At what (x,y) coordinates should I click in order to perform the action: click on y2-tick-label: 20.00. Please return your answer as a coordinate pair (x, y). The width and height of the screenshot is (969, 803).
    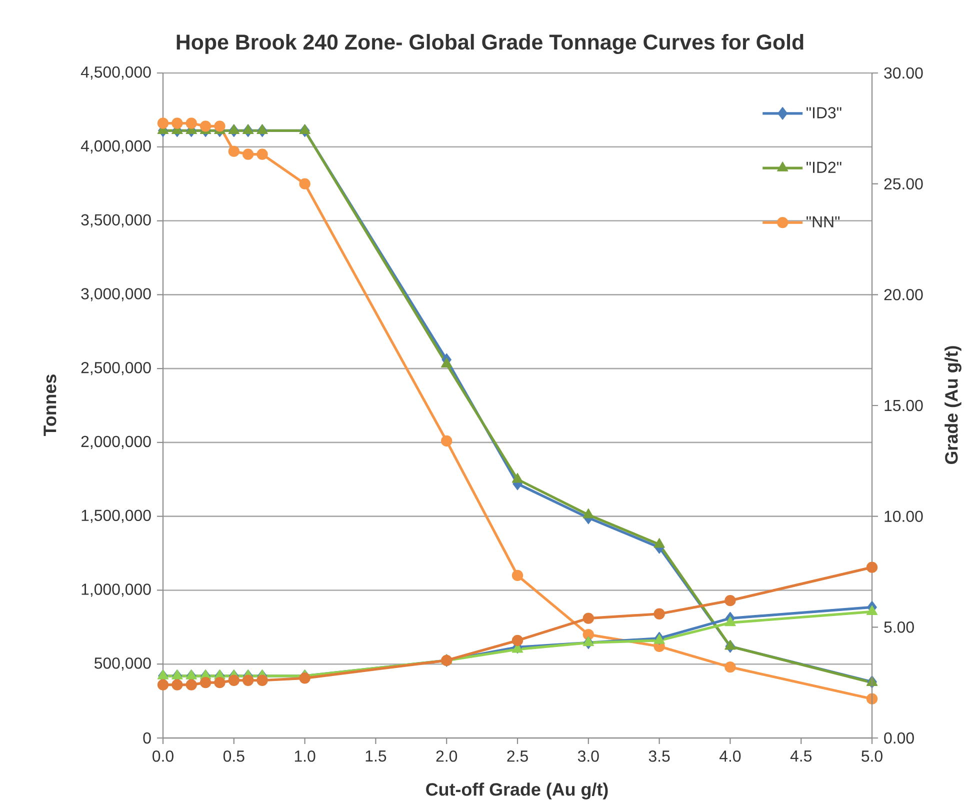
    Looking at the image, I should click on (903, 294).